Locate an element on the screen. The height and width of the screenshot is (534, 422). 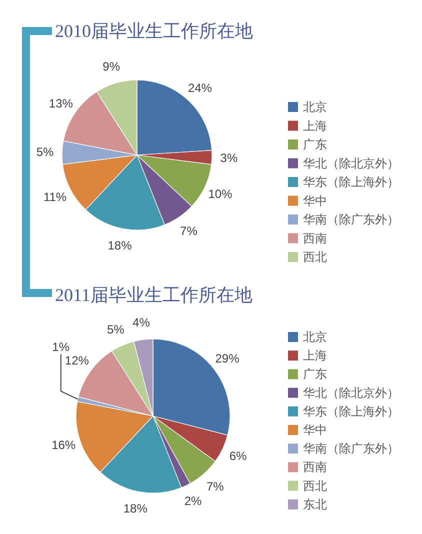
data-label: 16% is located at coordinates (64, 445).